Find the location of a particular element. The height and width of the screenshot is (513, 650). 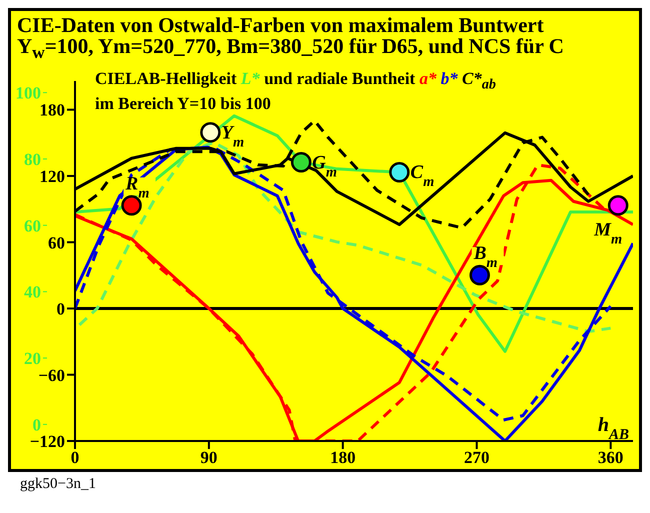

x-tick-label: 180 is located at coordinates (343, 458).